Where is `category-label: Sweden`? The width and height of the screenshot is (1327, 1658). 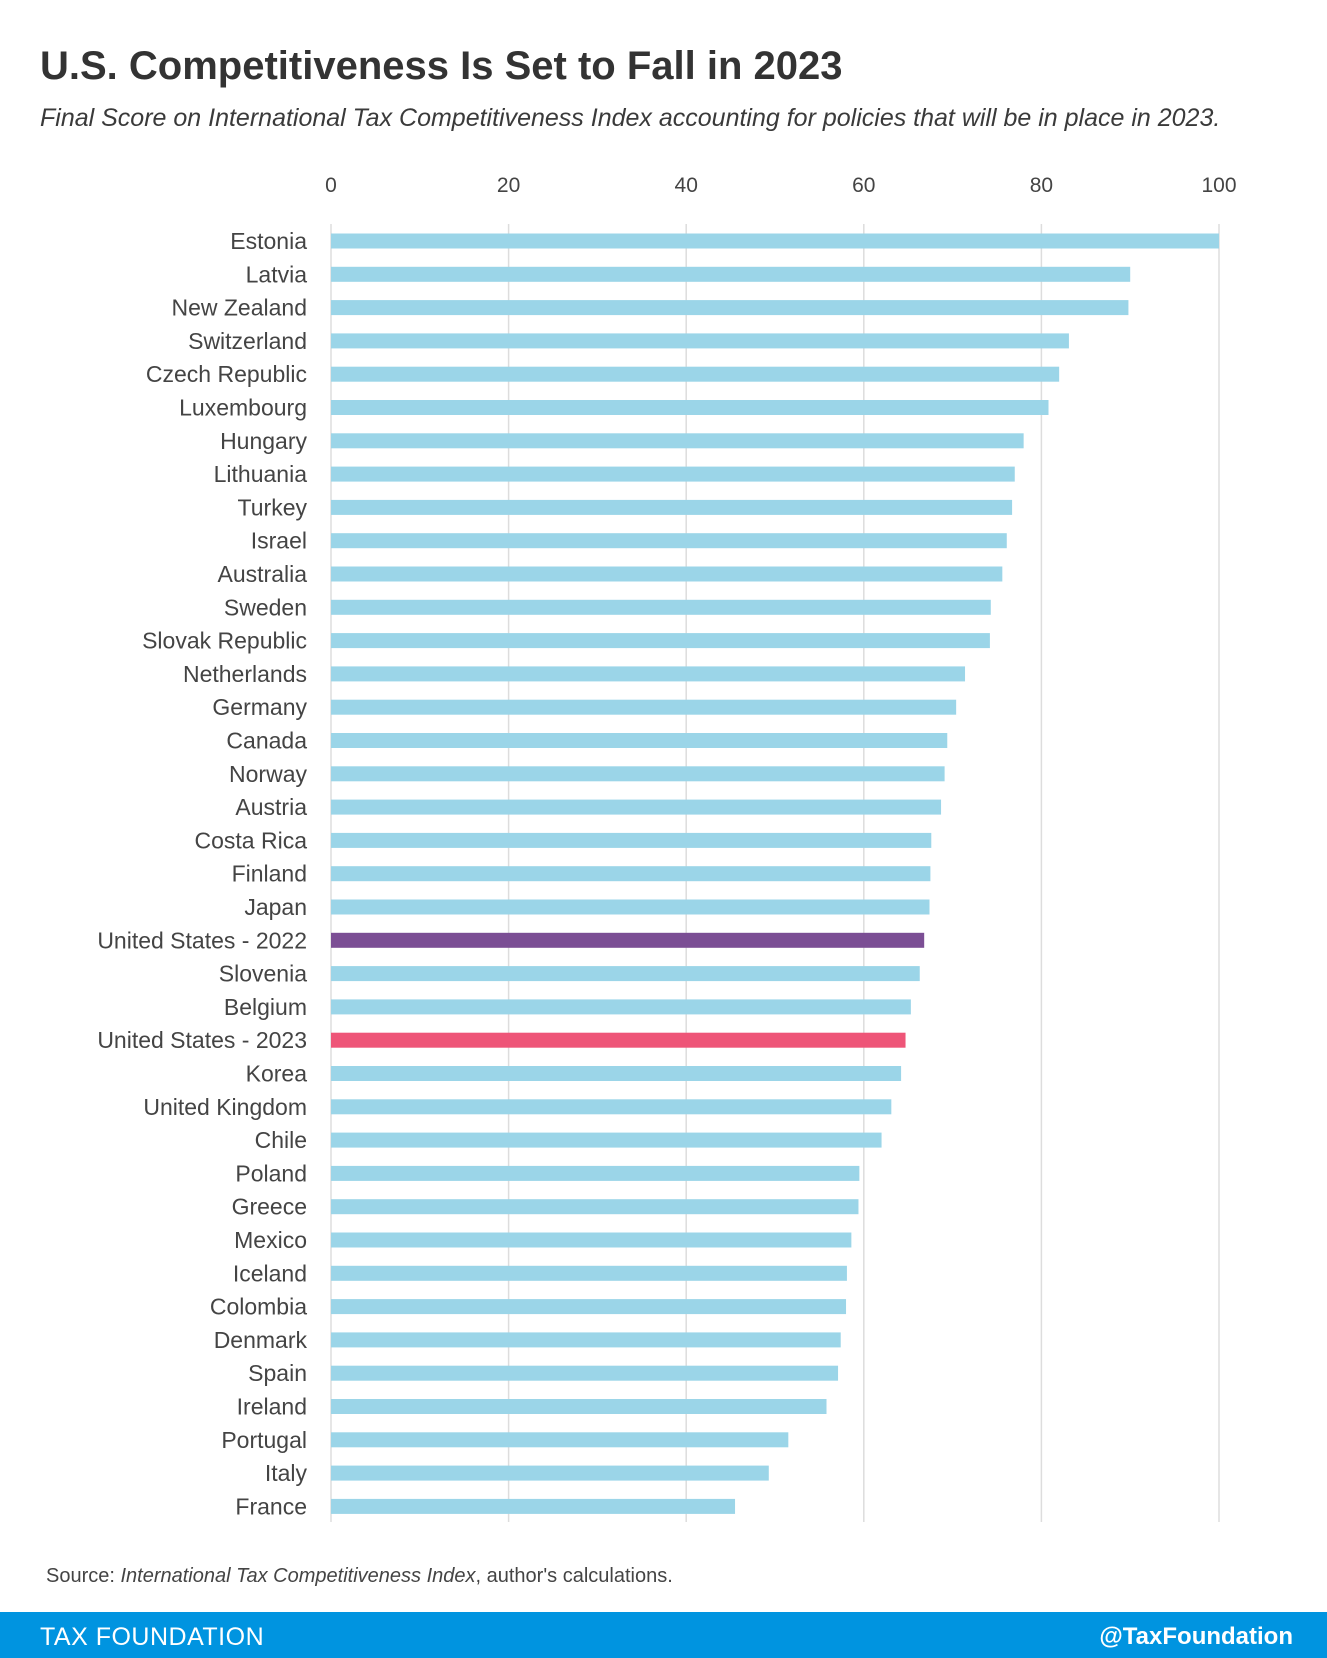 category-label: Sweden is located at coordinates (265, 607).